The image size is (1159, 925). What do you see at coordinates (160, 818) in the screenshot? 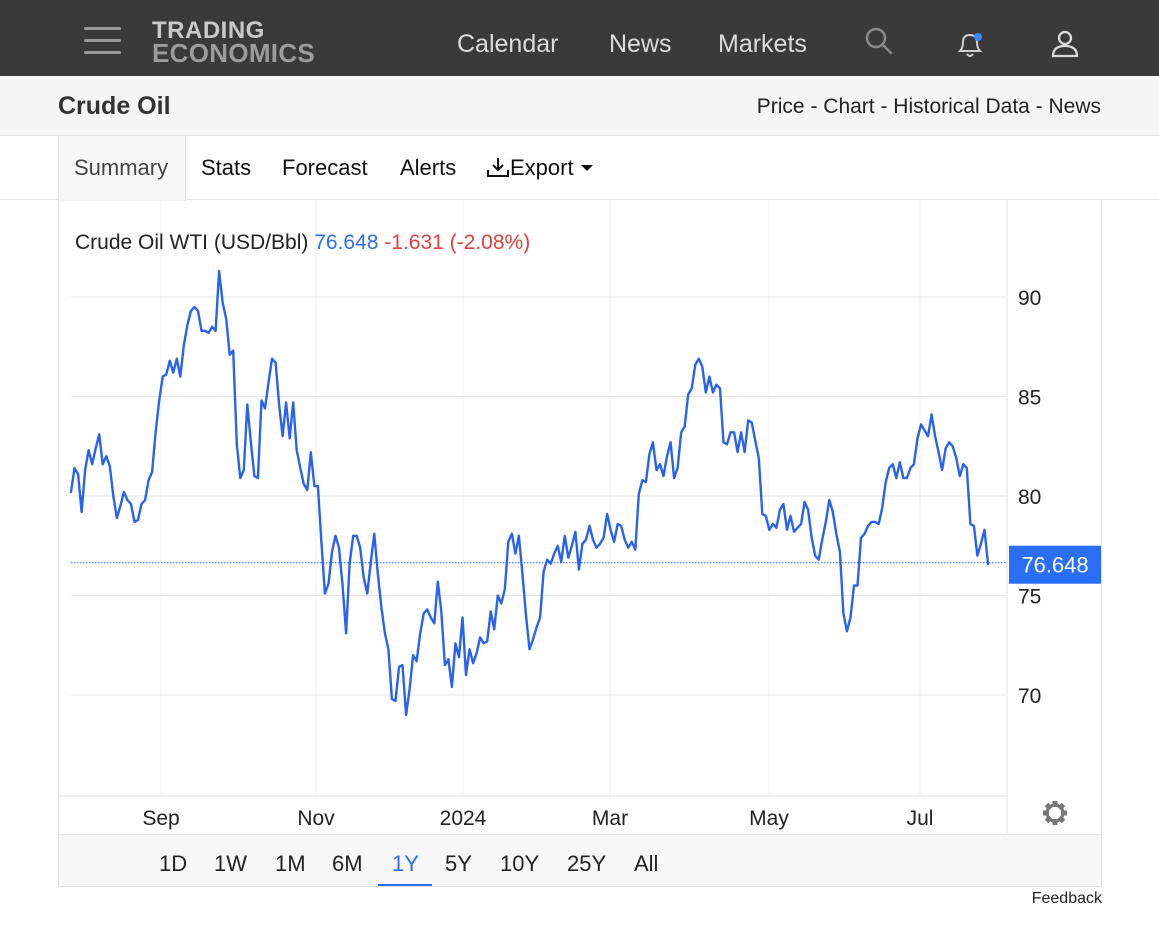
I see `x-tick-label: Sep` at bounding box center [160, 818].